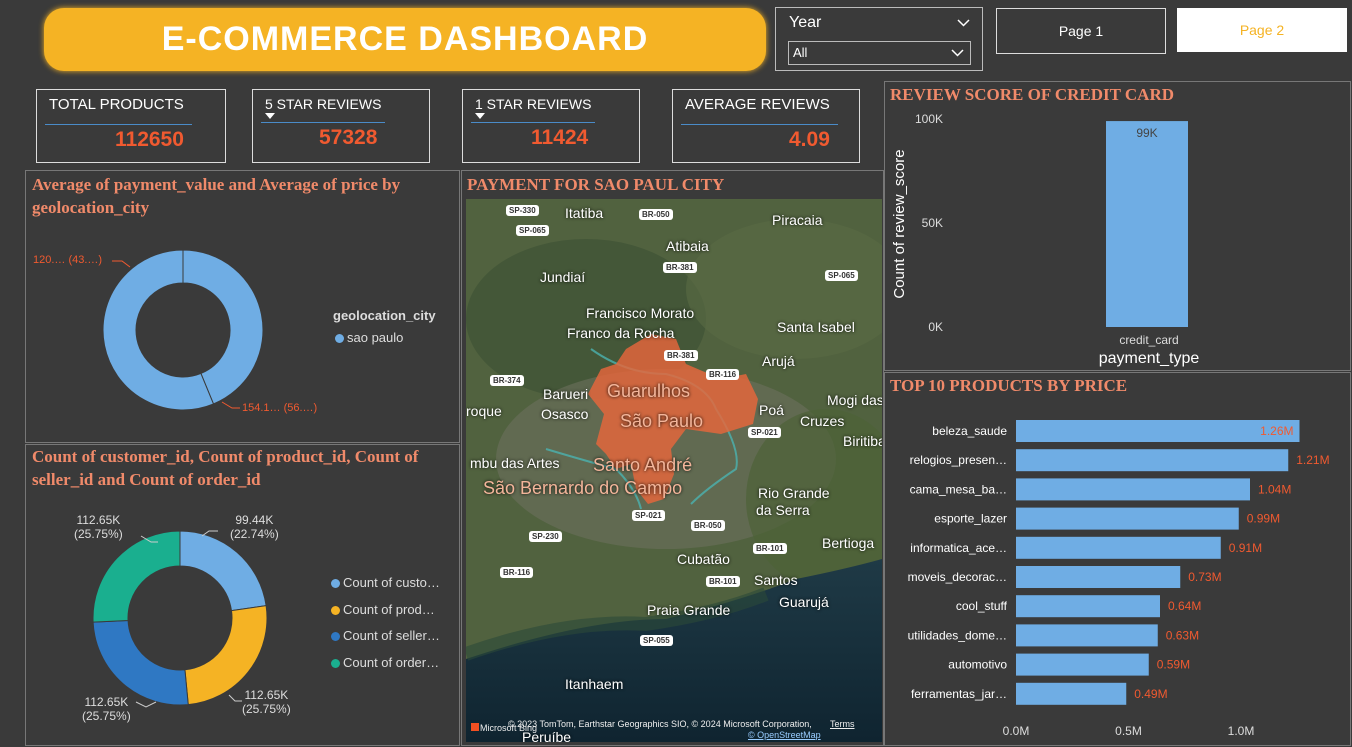  What do you see at coordinates (1087, 635) in the screenshot?
I see `bar-utilidades_dome` at bounding box center [1087, 635].